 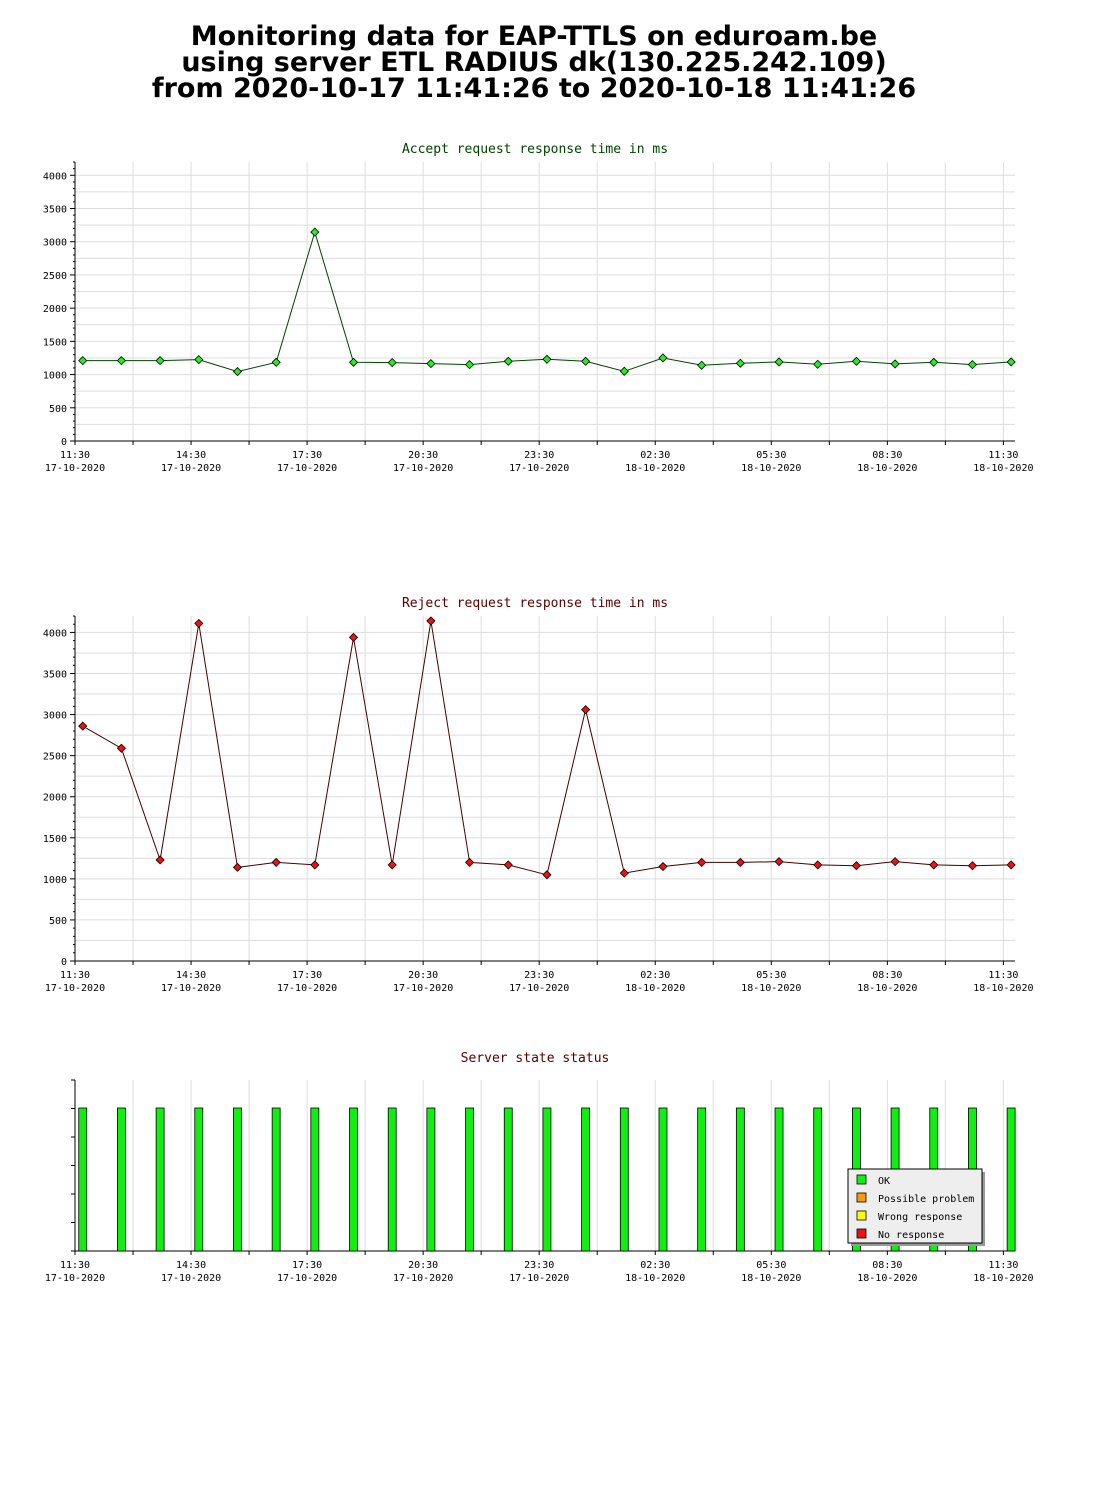 What do you see at coordinates (547, 301) in the screenshot?
I see `series-line` at bounding box center [547, 301].